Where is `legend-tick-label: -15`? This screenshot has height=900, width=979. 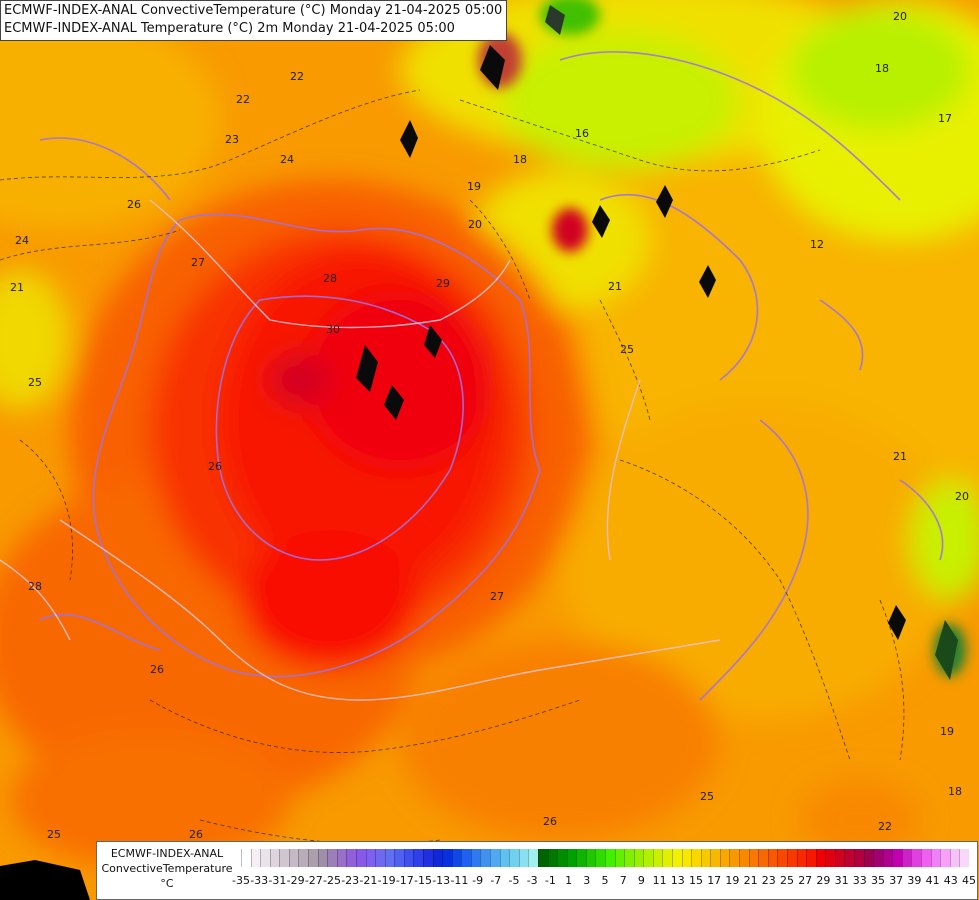
legend-tick-label: -15 is located at coordinates (423, 880).